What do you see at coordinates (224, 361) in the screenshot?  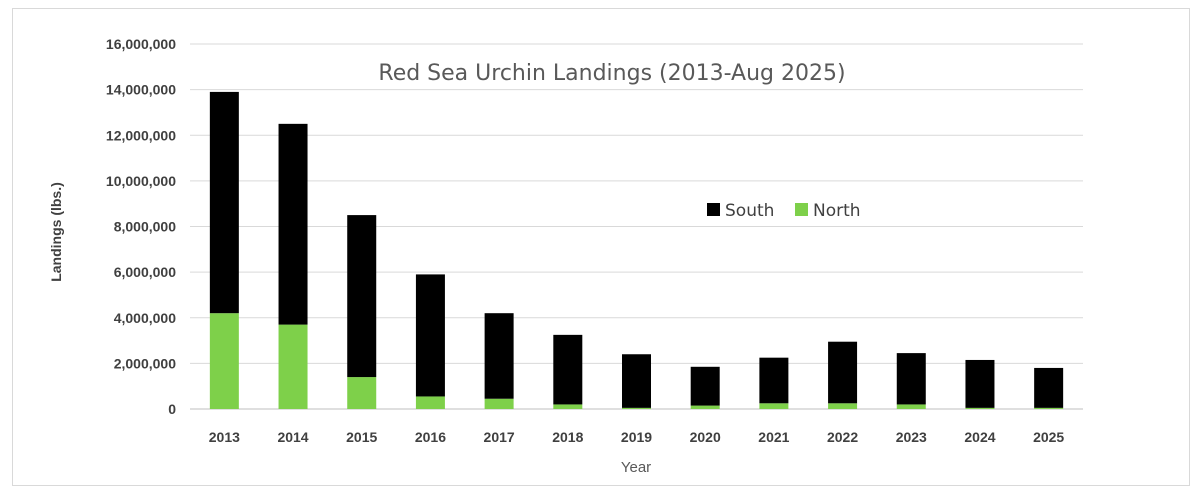 I see `bar-north-2013` at bounding box center [224, 361].